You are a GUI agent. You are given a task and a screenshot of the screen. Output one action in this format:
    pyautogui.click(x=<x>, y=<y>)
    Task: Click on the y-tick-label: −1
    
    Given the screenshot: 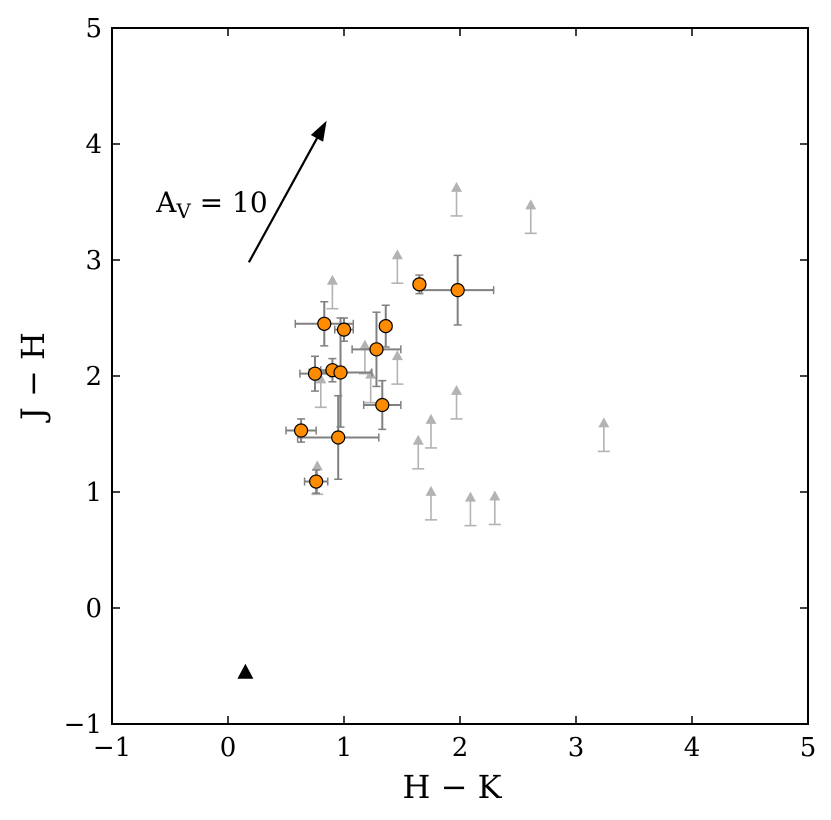 What is the action you would take?
    pyautogui.click(x=83, y=725)
    